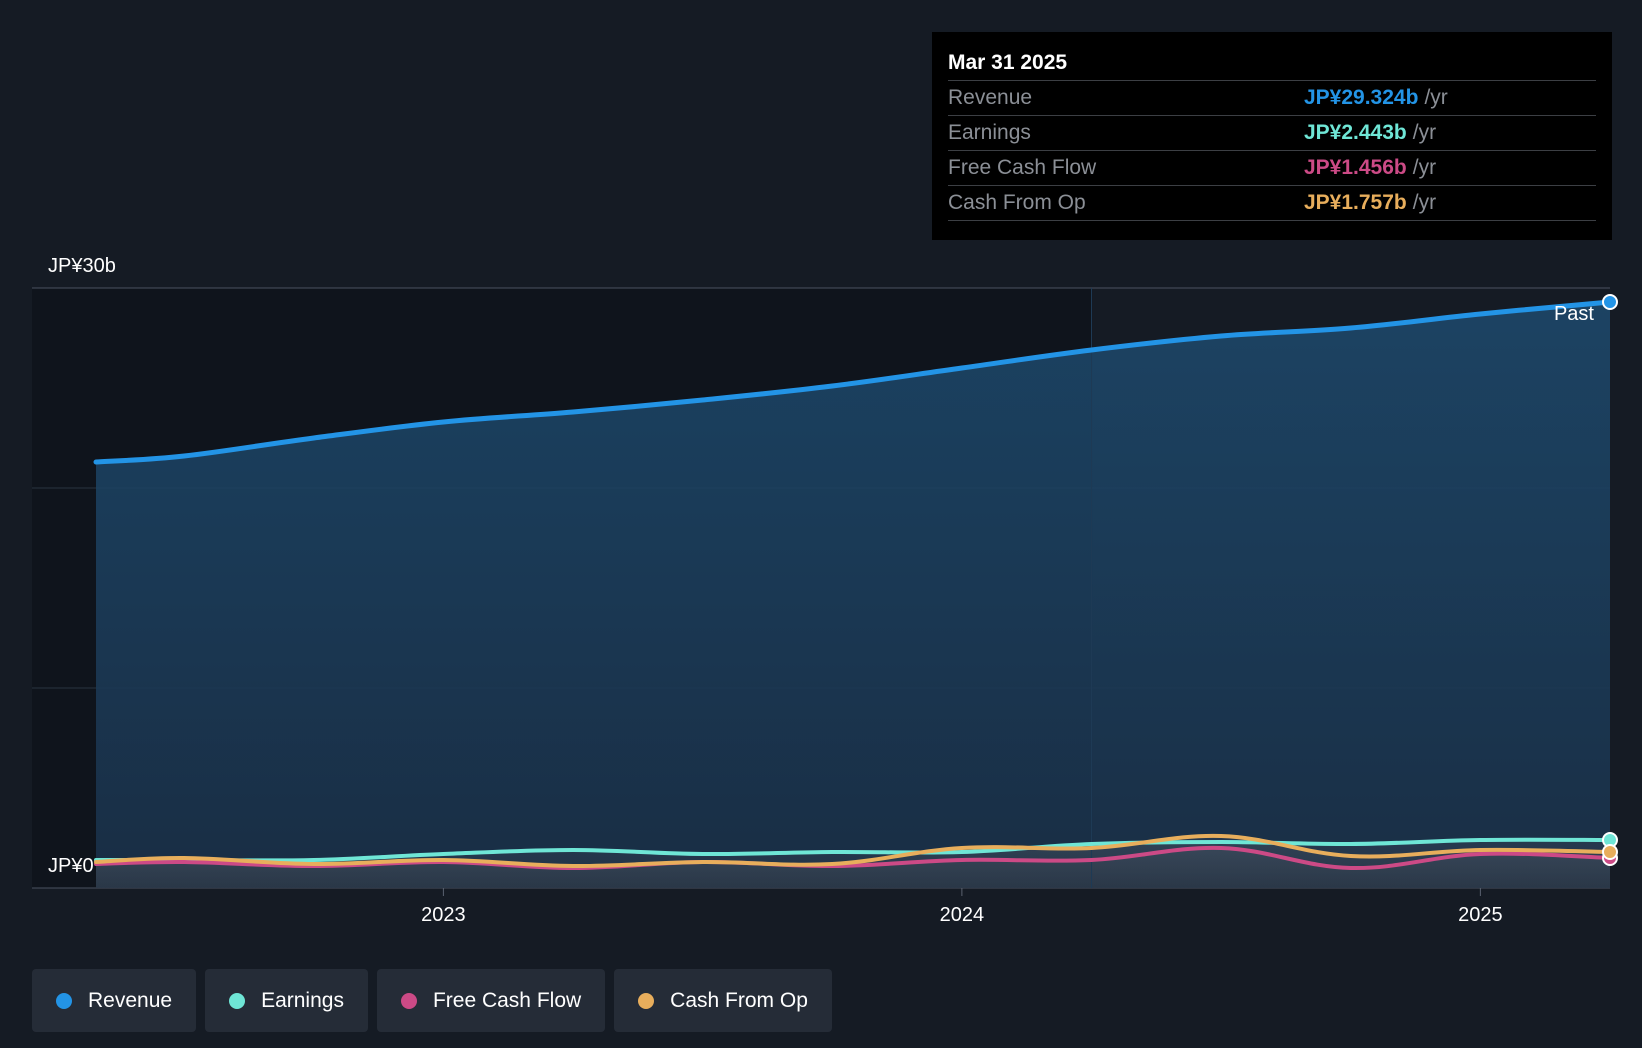 The height and width of the screenshot is (1048, 1642). I want to click on legend-item-free-cash-flow: Free Cash Flow, so click(491, 1000).